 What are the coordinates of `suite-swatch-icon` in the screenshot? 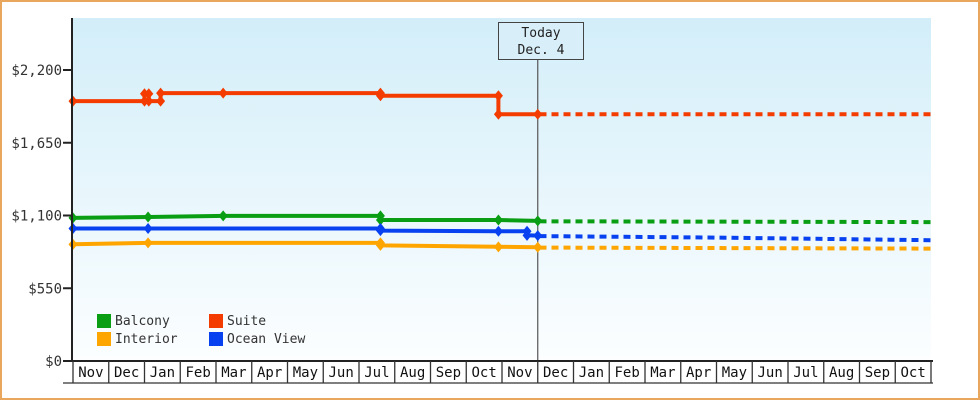 It's located at (216, 321).